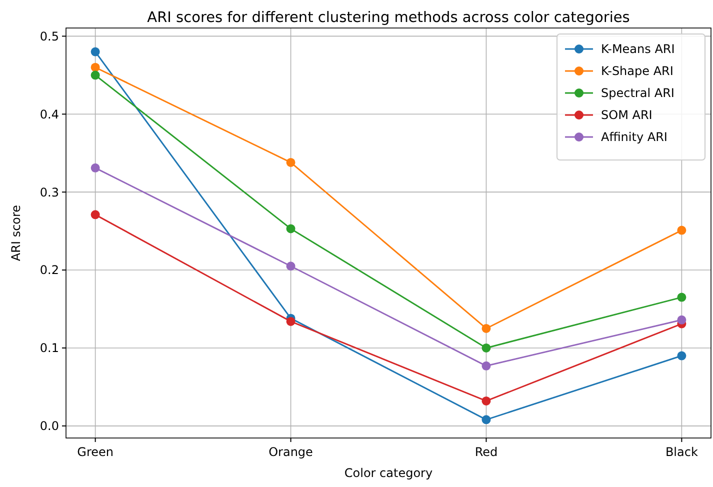 The height and width of the screenshot is (487, 713). Describe the element at coordinates (49, 36) in the screenshot. I see `y-tick-label: 0.5` at that location.